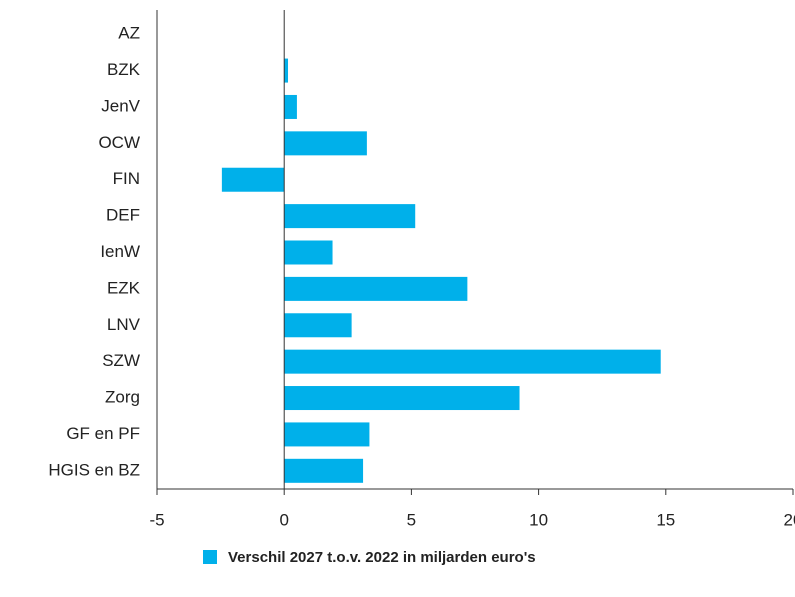 This screenshot has height=597, width=795. What do you see at coordinates (789, 519) in the screenshot?
I see `x-tick-label: 20` at bounding box center [789, 519].